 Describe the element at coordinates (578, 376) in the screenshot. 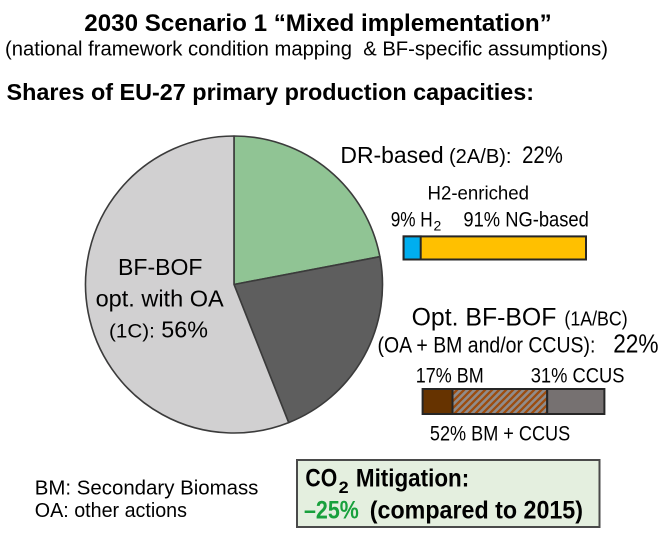

I see `svg-text: 31% CCUS` at that location.